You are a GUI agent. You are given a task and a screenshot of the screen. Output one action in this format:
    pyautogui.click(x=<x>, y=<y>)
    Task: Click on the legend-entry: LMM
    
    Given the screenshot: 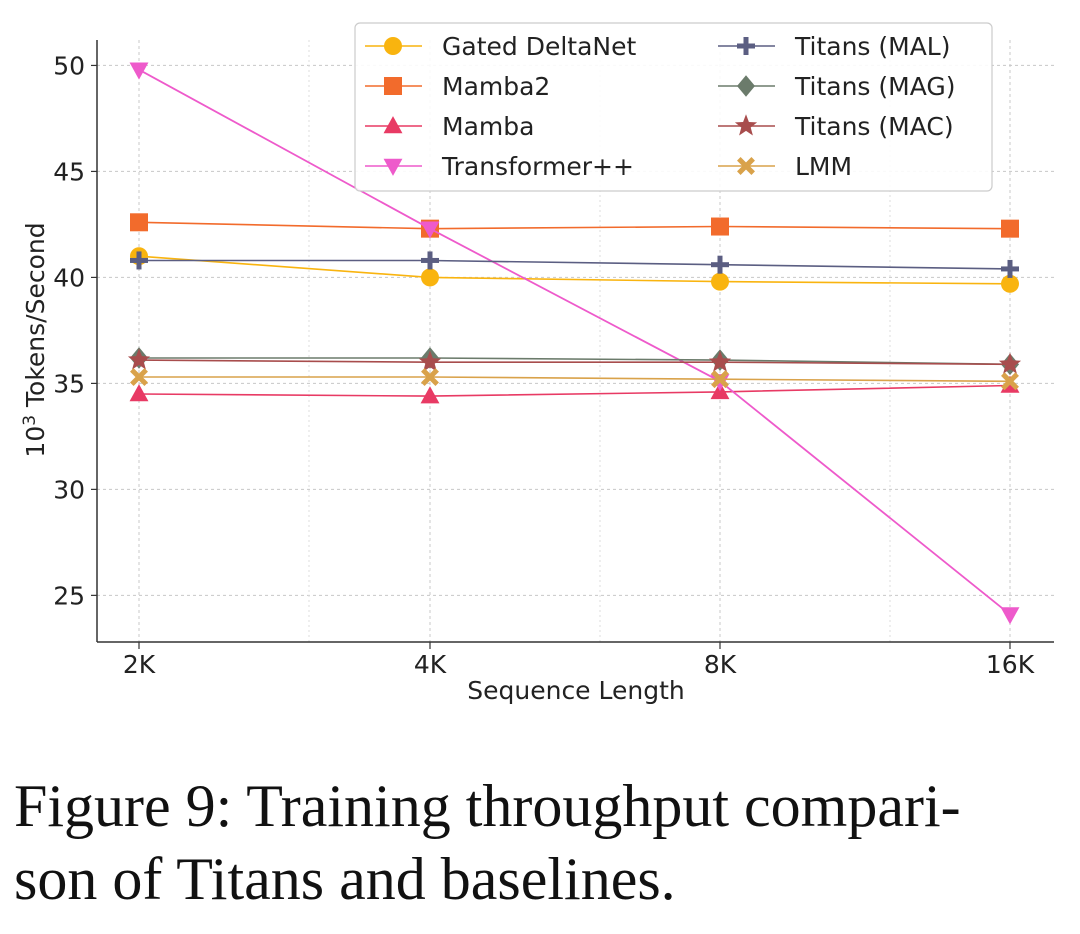 What is the action you would take?
    pyautogui.click(x=785, y=166)
    